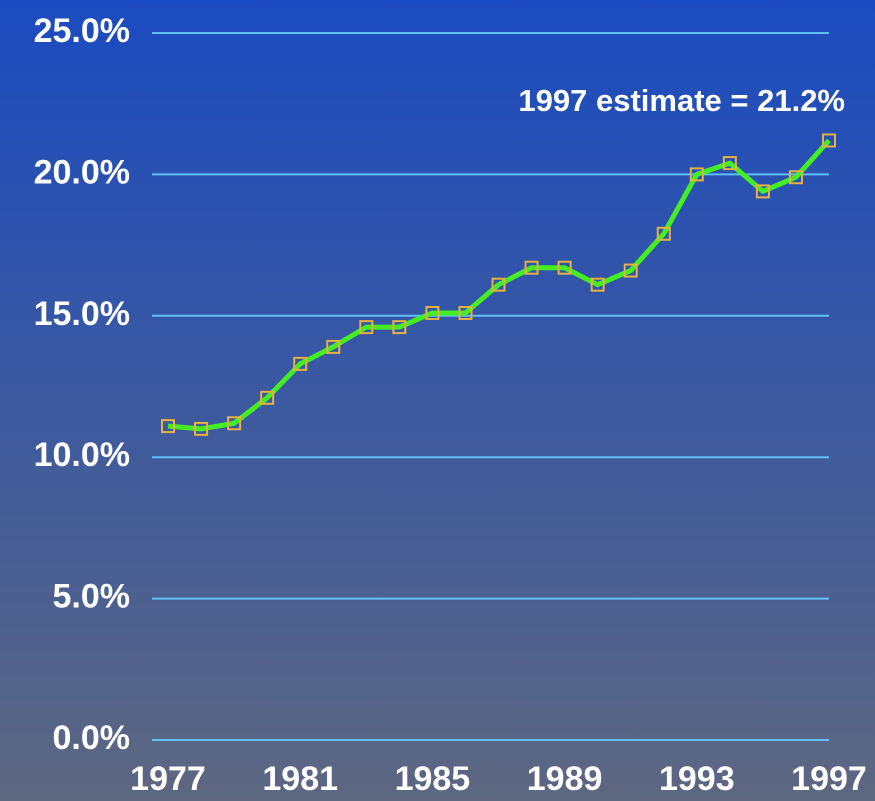 This screenshot has height=801, width=875. Describe the element at coordinates (565, 779) in the screenshot. I see `x-tick-label: 1989` at that location.